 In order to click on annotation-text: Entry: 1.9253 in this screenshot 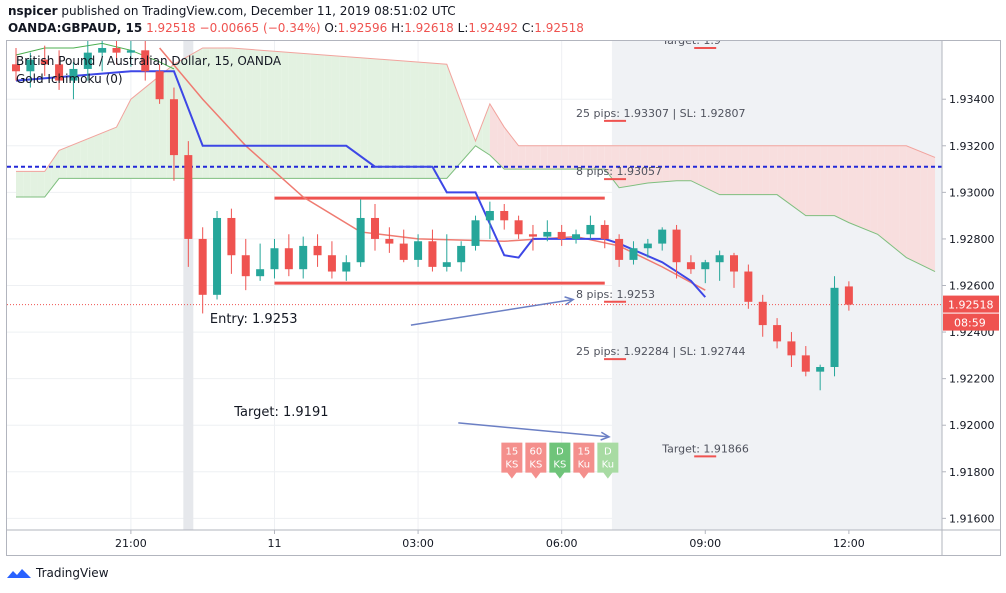, I will do `click(254, 319)`.